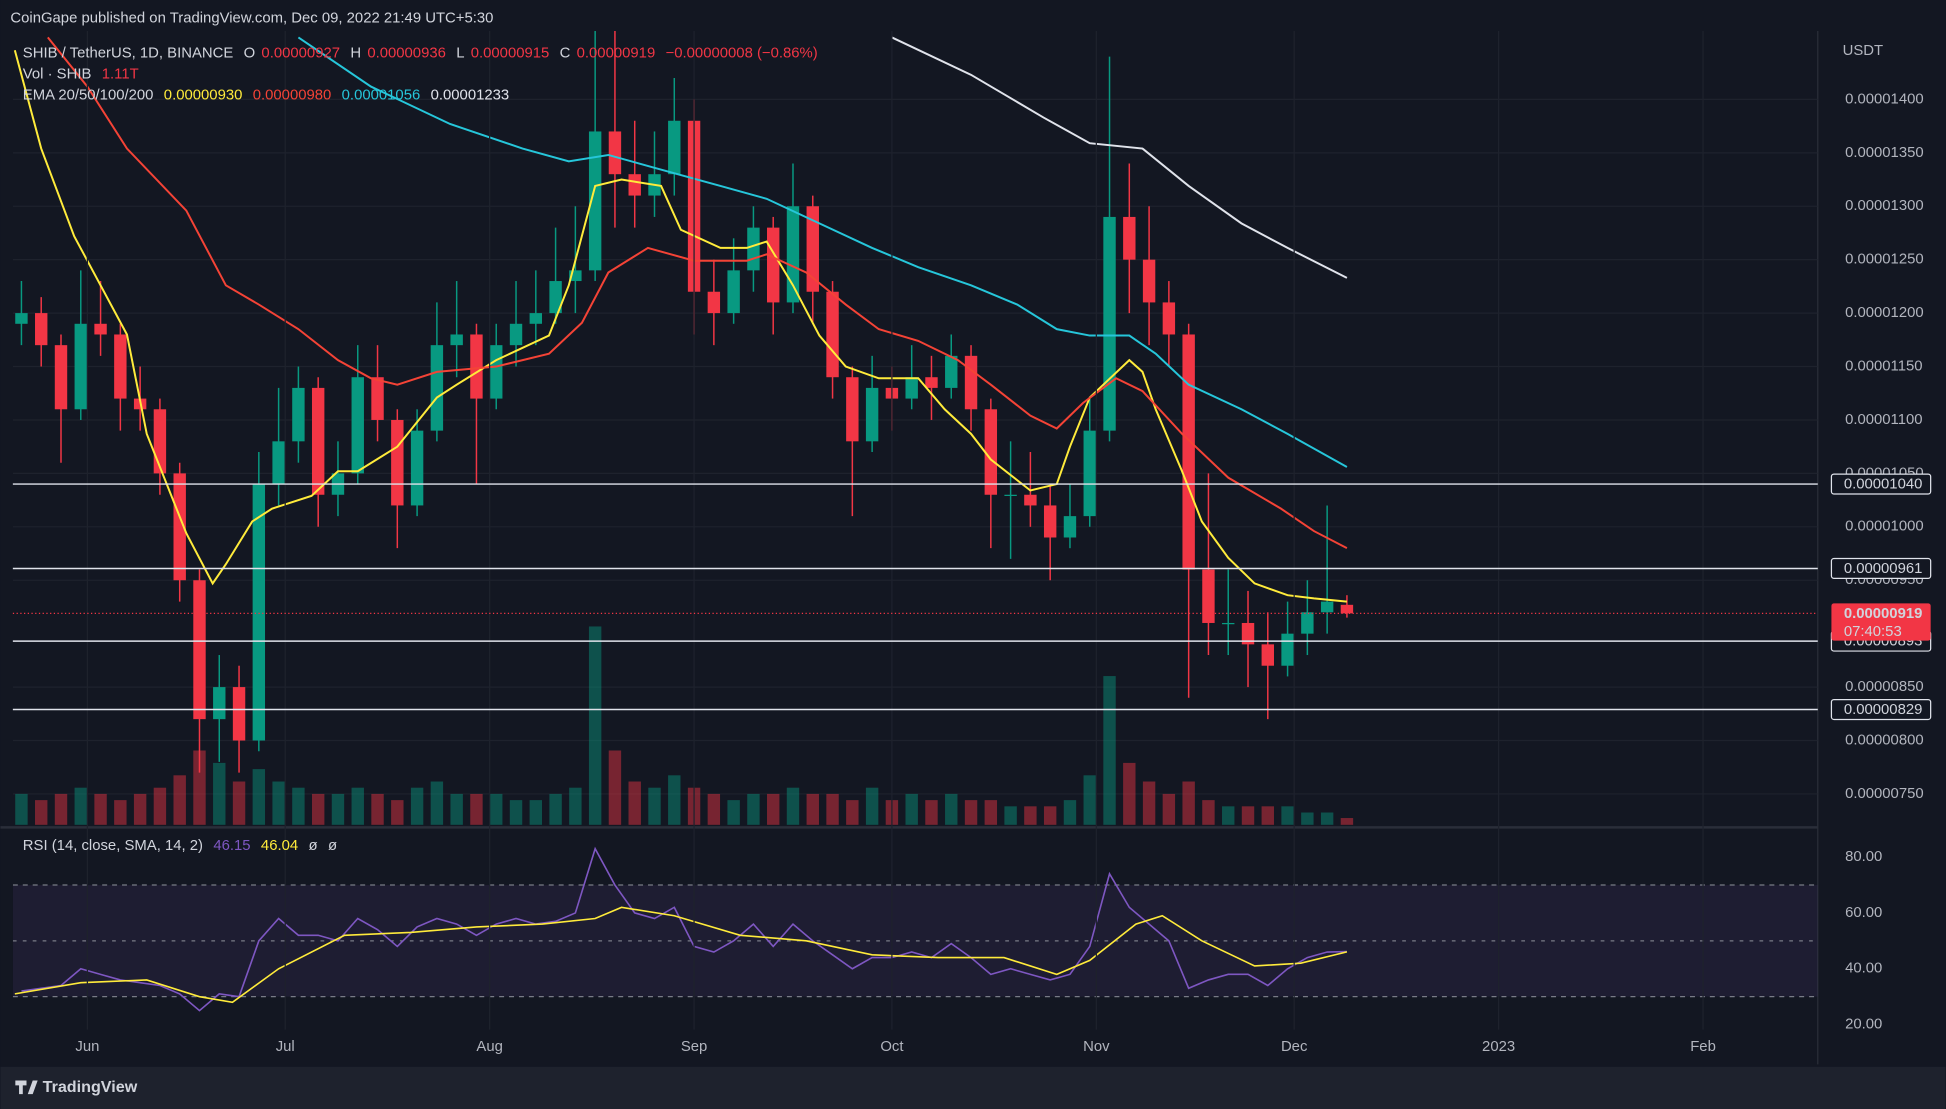  What do you see at coordinates (1883, 485) in the screenshot?
I see `level-label: 0.00001040` at bounding box center [1883, 485].